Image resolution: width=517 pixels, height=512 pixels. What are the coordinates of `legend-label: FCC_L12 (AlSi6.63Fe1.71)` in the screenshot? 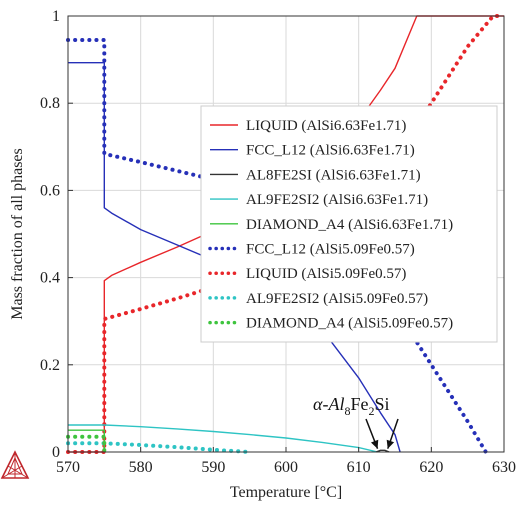 It's located at (330, 151).